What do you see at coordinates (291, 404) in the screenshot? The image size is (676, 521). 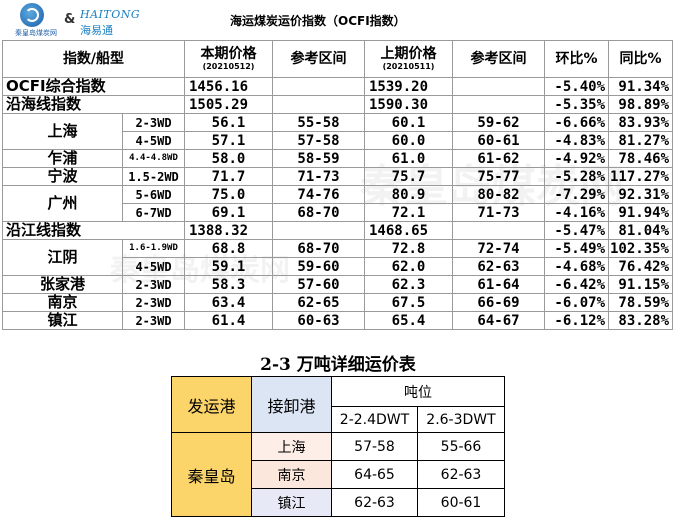 I see `header-dest-port: 接卸港` at bounding box center [291, 404].